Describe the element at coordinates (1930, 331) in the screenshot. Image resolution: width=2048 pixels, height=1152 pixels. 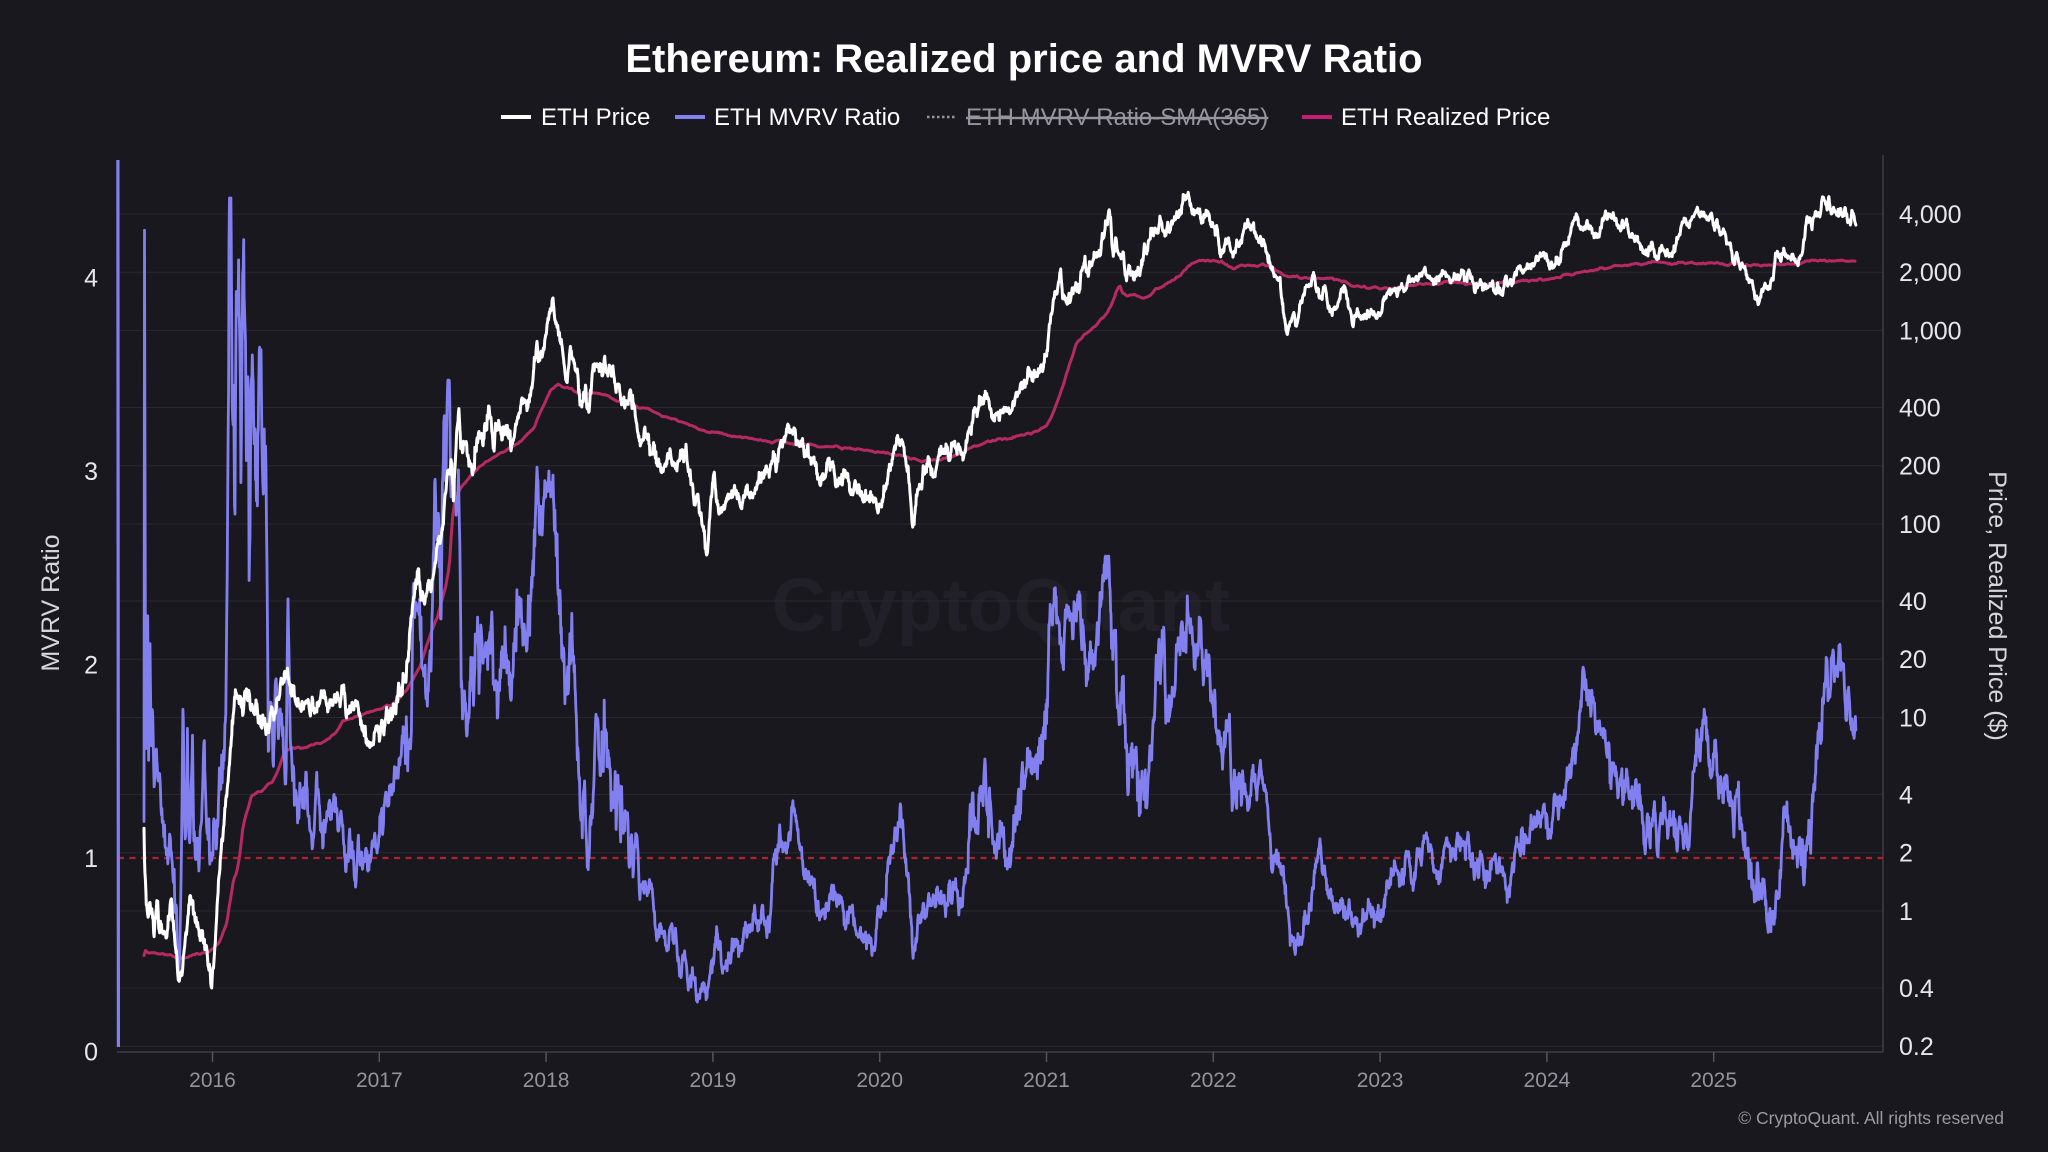
I see `svg-text: 1,000` at that location.